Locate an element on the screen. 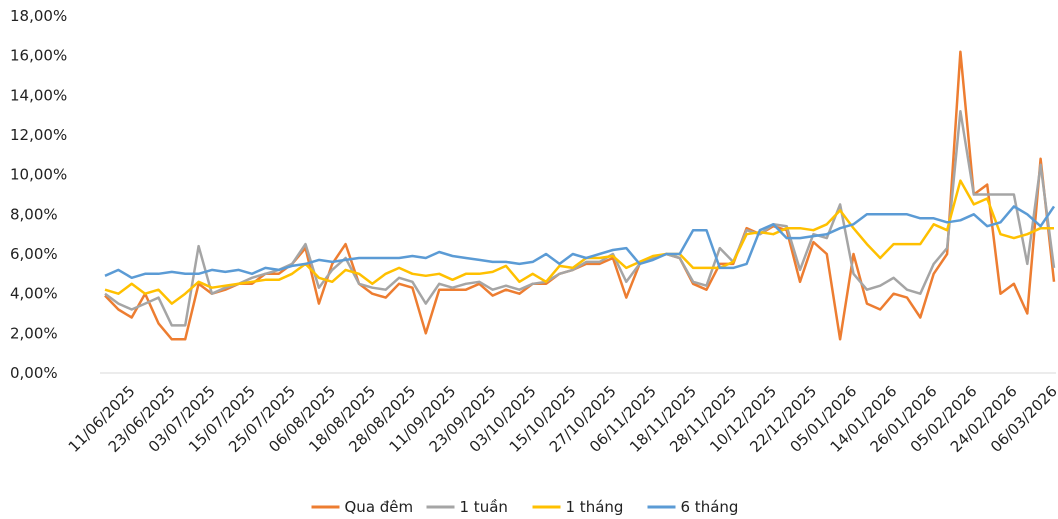  y-tick-label: 8,00% is located at coordinates (34, 214).